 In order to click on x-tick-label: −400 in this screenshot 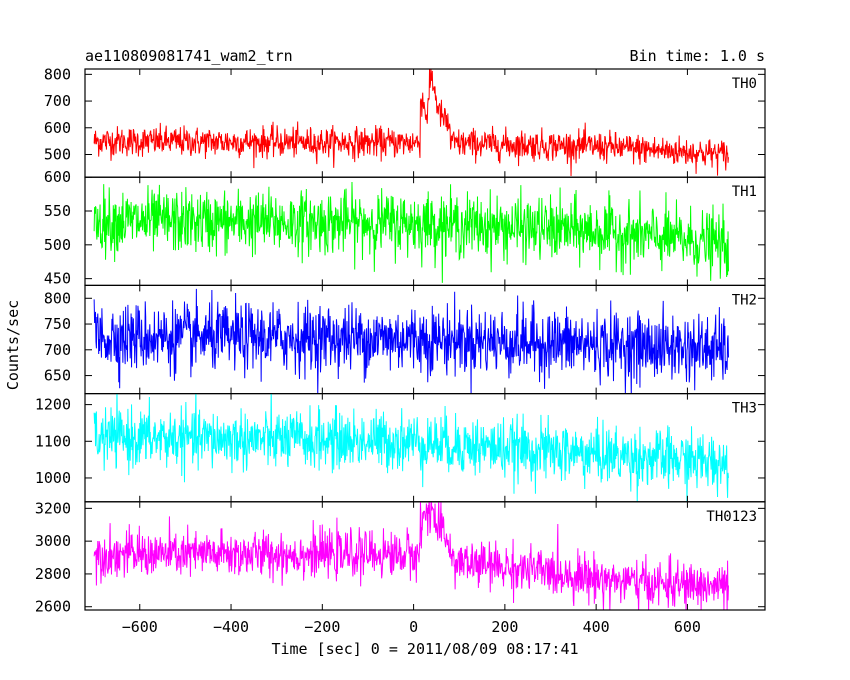, I will do `click(231, 627)`.